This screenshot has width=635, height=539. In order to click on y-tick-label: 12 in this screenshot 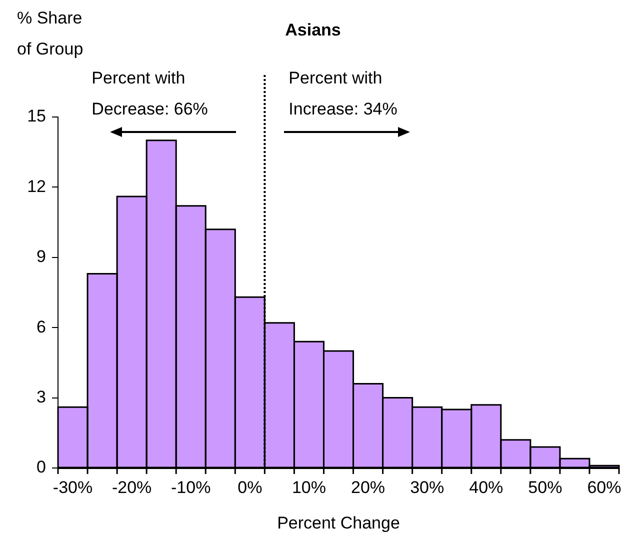, I will do `click(36, 186)`.